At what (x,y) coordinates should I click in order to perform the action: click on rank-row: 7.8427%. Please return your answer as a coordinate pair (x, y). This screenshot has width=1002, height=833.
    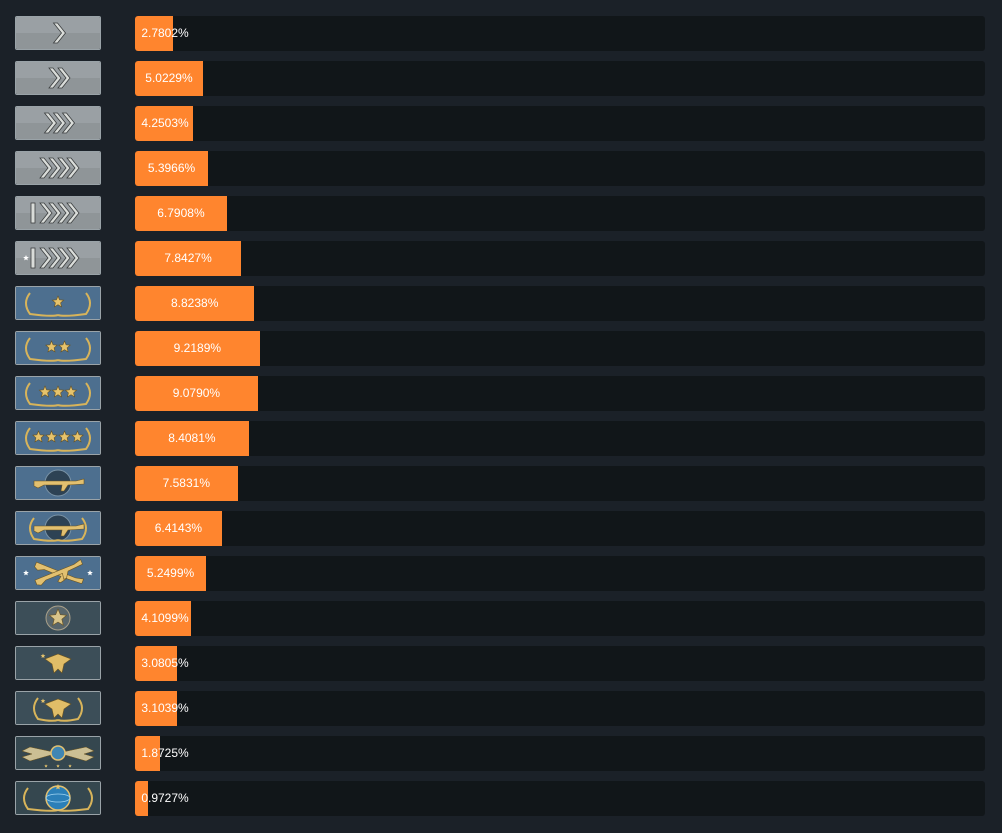
    Looking at the image, I should click on (501, 258).